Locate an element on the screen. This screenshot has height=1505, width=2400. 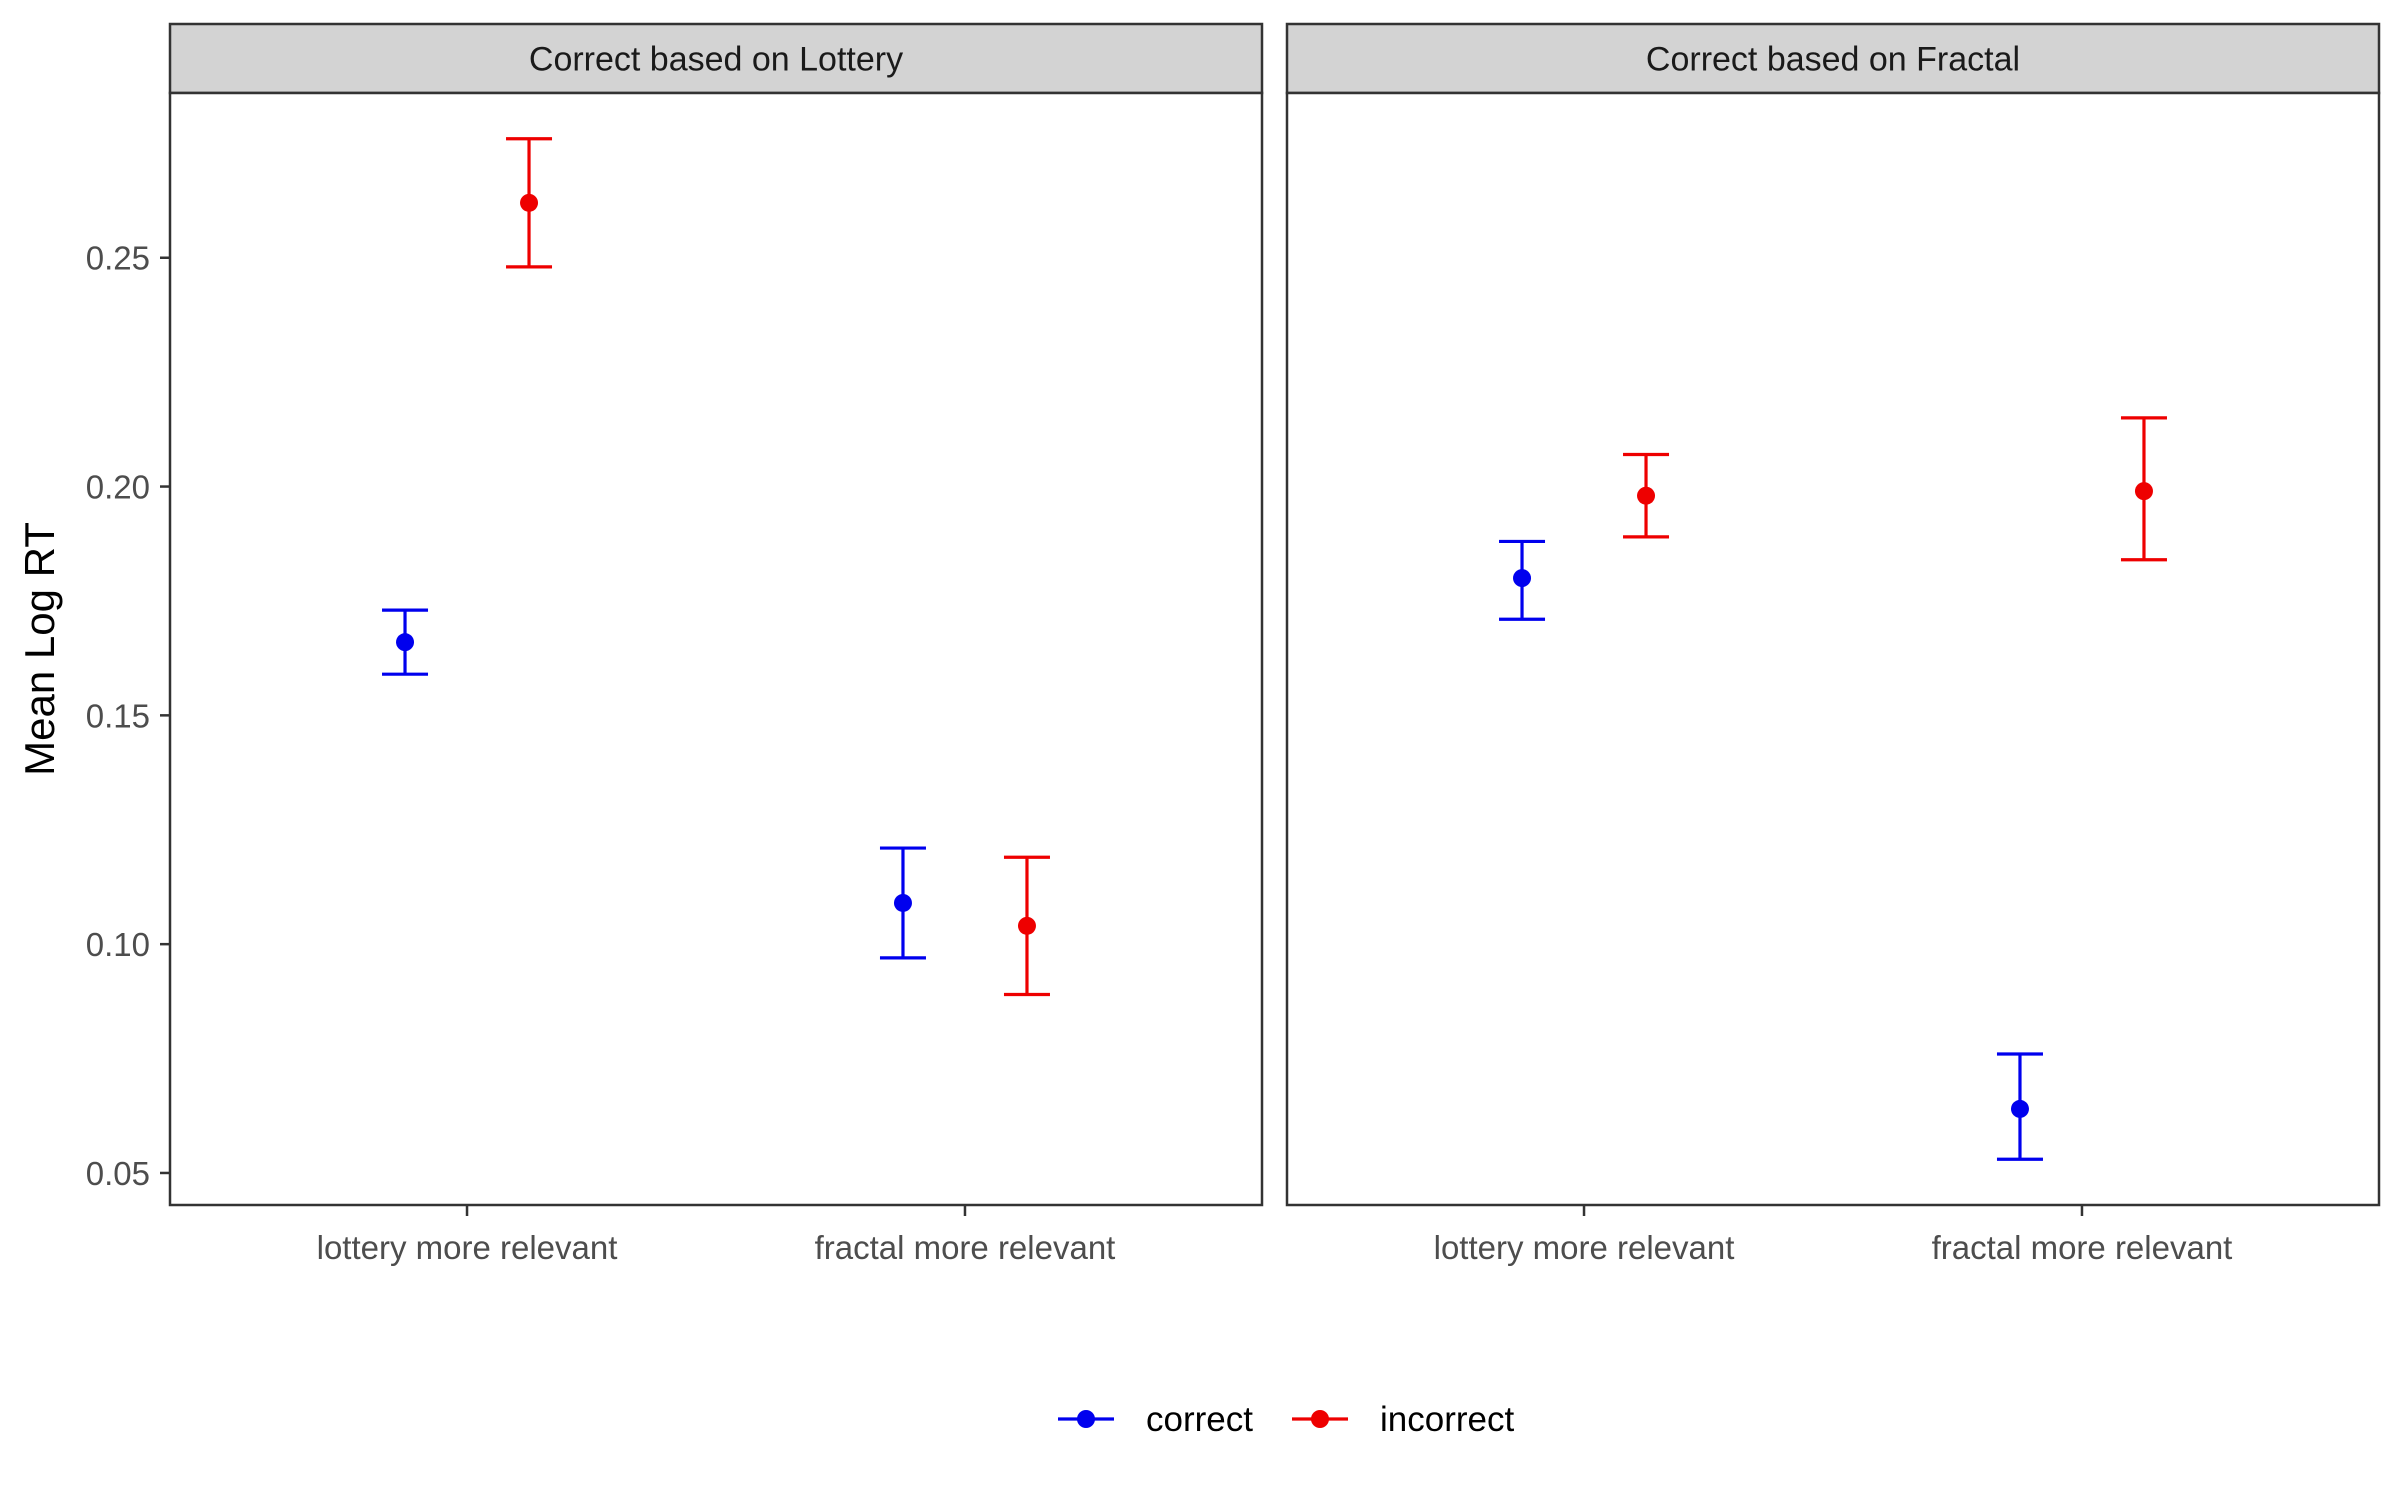
legend: correct incorrect is located at coordinates (1286, 1419).